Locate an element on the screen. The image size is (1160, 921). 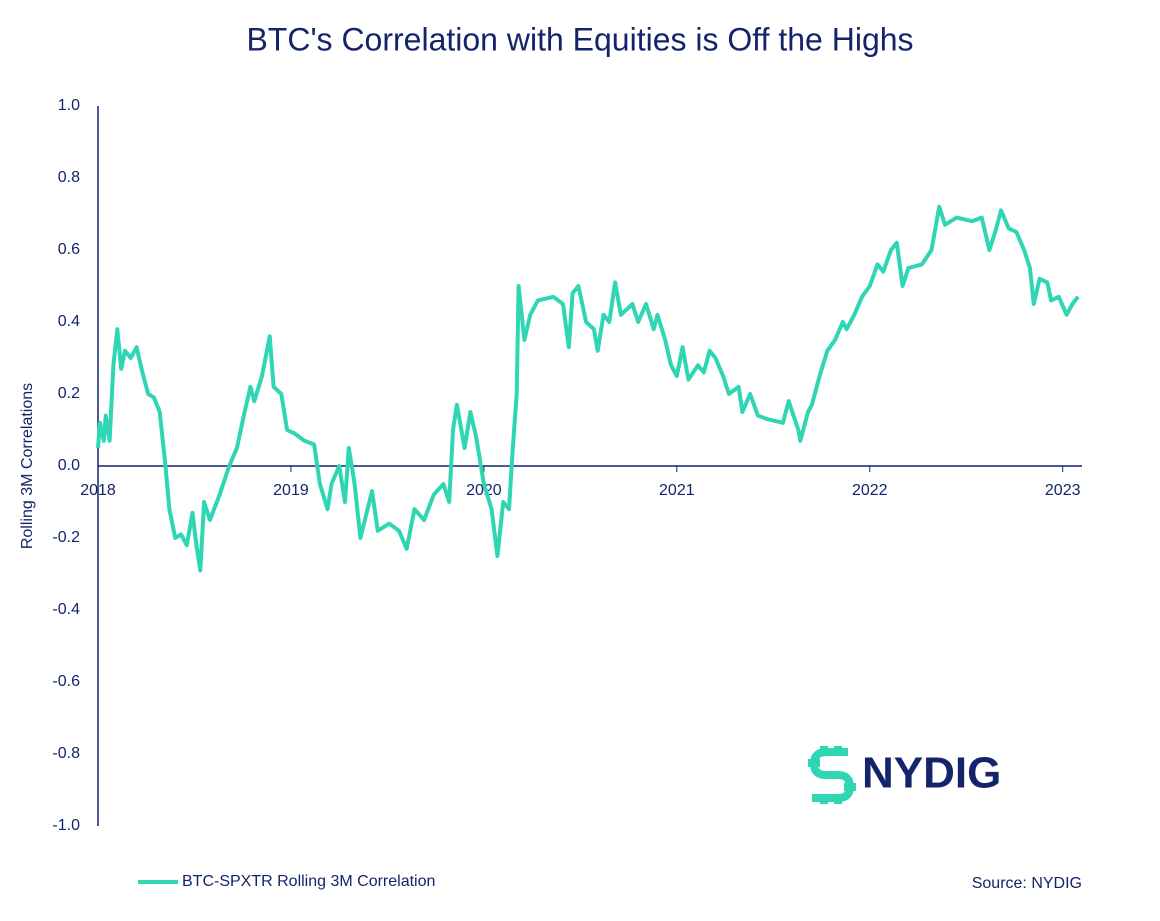
x-tick-label: 2019 is located at coordinates (291, 490).